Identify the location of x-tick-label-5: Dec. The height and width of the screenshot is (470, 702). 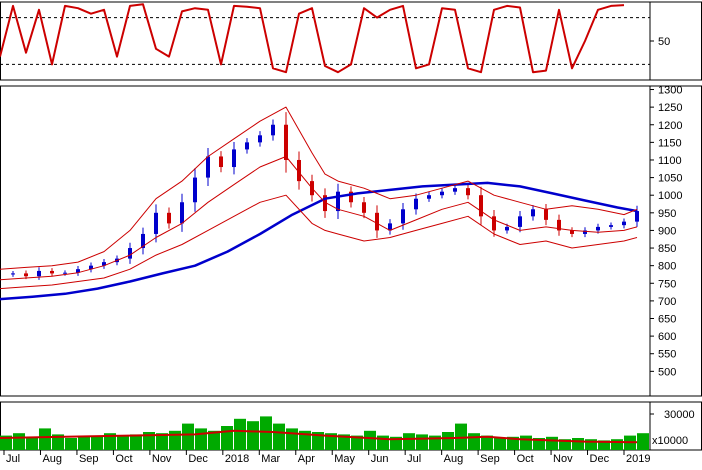
(198, 459).